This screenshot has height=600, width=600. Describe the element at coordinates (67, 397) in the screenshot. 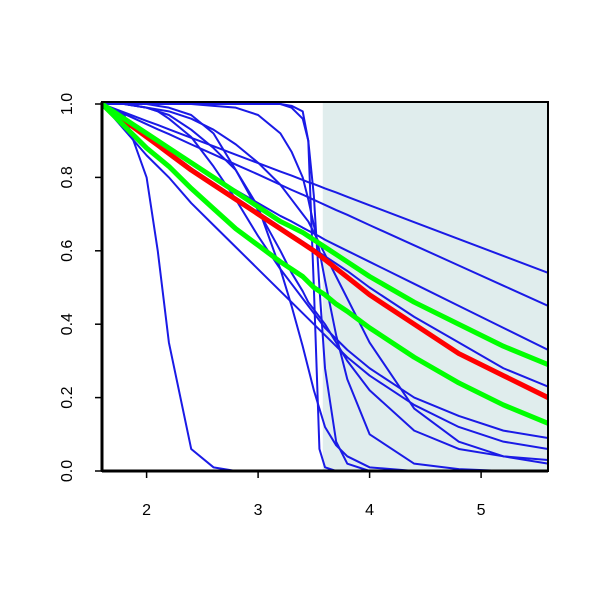

I see `y-tick-label: 0.2` at that location.